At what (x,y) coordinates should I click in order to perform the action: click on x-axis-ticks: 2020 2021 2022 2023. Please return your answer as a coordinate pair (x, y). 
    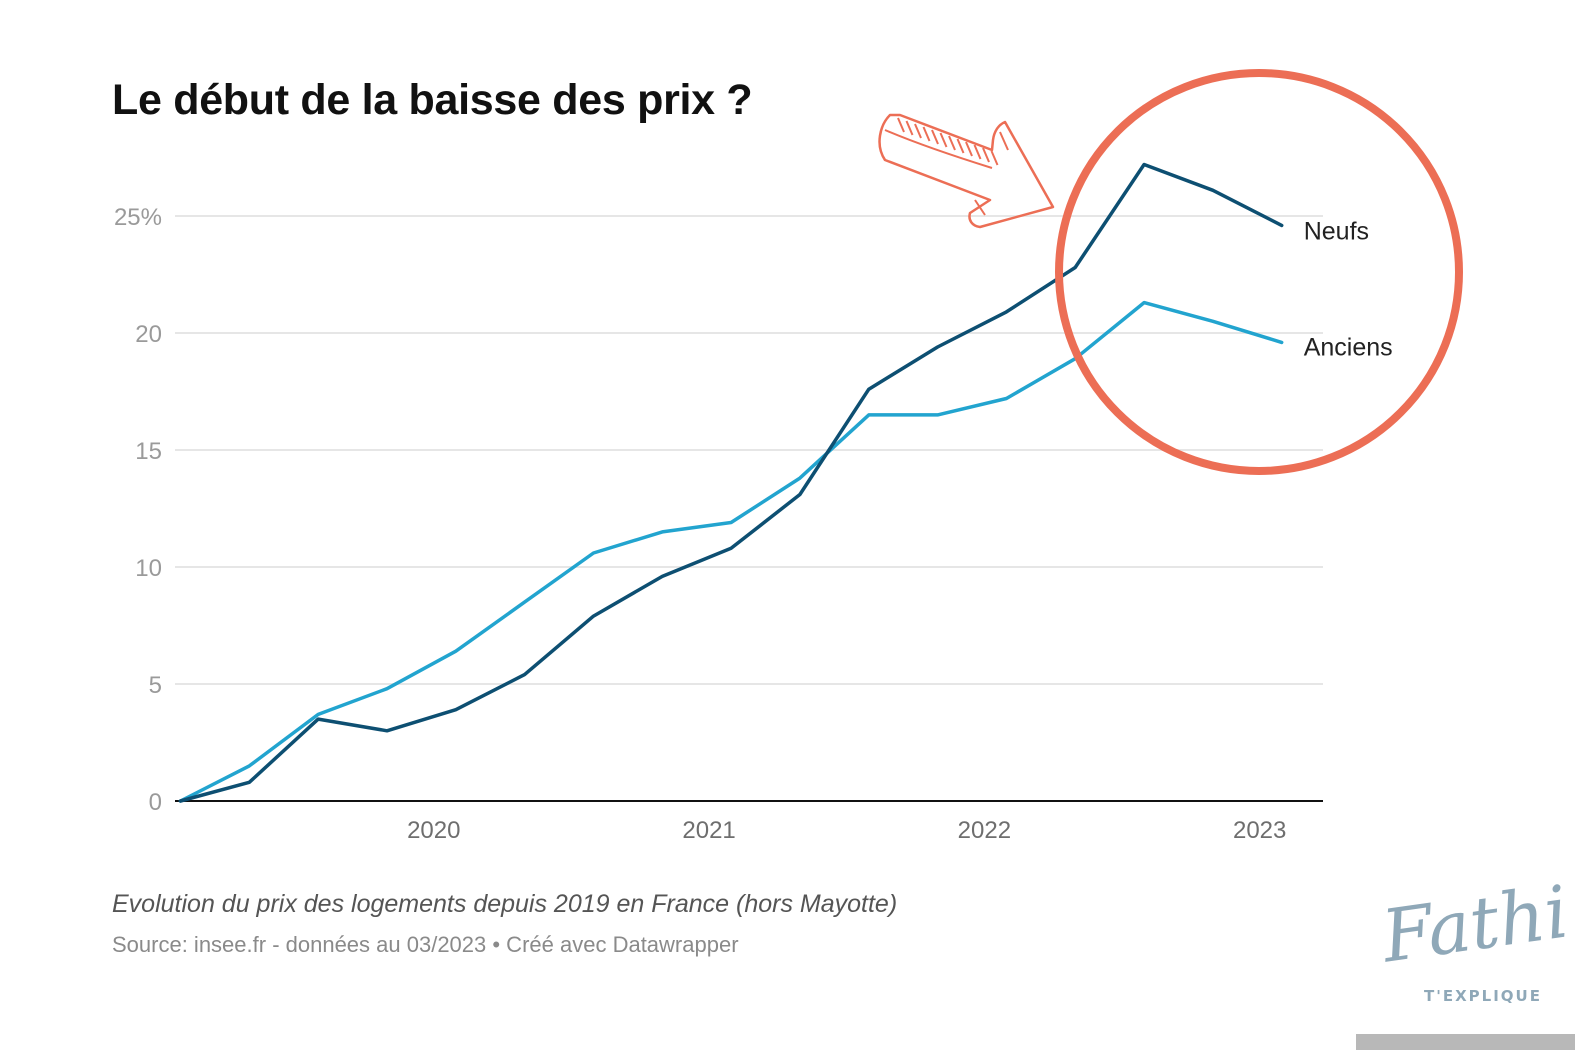
    Looking at the image, I should click on (846, 830).